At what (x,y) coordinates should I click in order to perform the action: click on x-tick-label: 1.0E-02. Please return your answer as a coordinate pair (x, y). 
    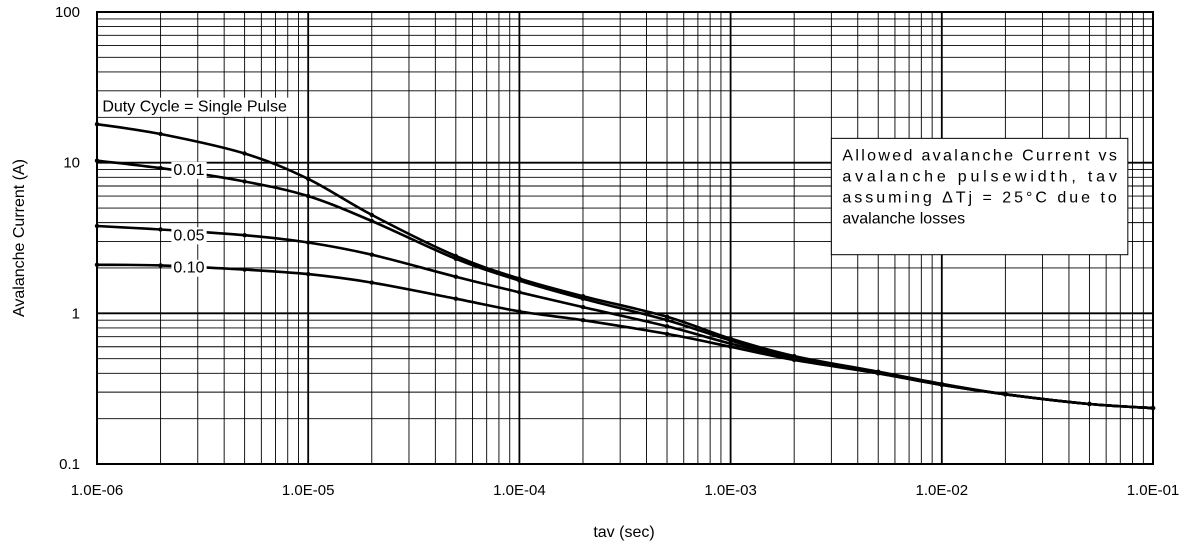
    Looking at the image, I should click on (942, 490).